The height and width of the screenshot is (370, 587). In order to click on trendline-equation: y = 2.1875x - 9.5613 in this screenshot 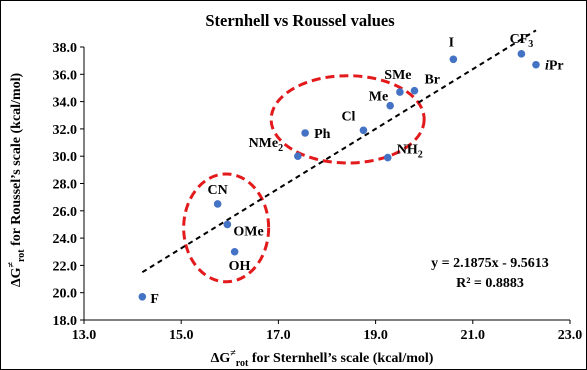, I will do `click(490, 263)`.